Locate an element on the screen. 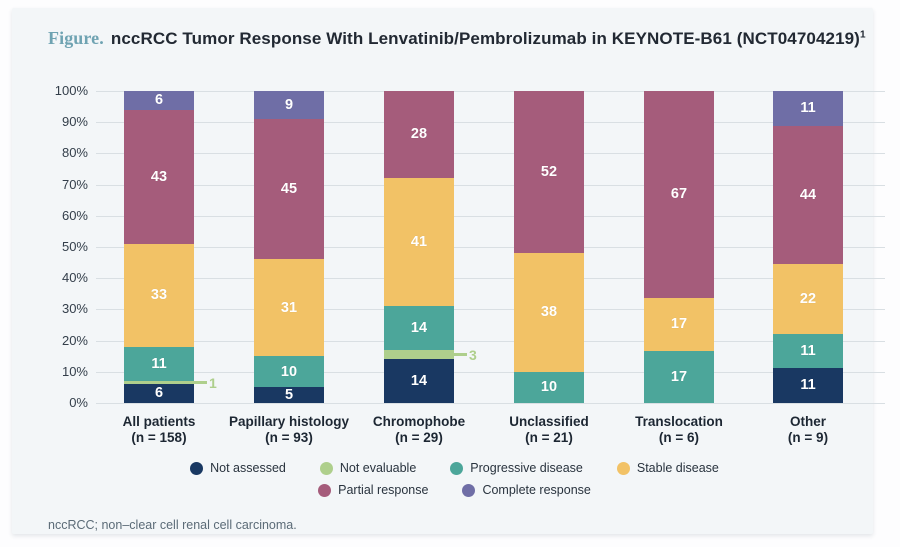 Image resolution: width=900 pixels, height=547 pixels. bar-unclassified: 10 38 52 is located at coordinates (549, 247).